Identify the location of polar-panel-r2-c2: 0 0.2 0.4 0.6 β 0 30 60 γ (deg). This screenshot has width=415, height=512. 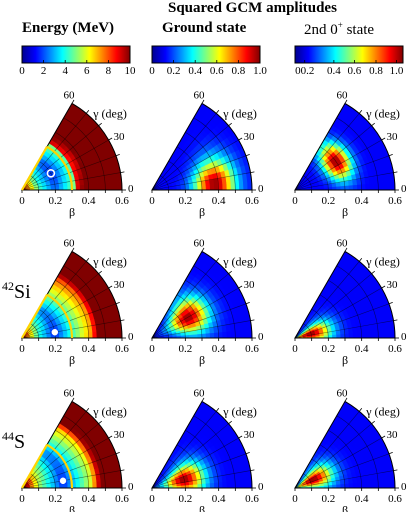
(206, 302).